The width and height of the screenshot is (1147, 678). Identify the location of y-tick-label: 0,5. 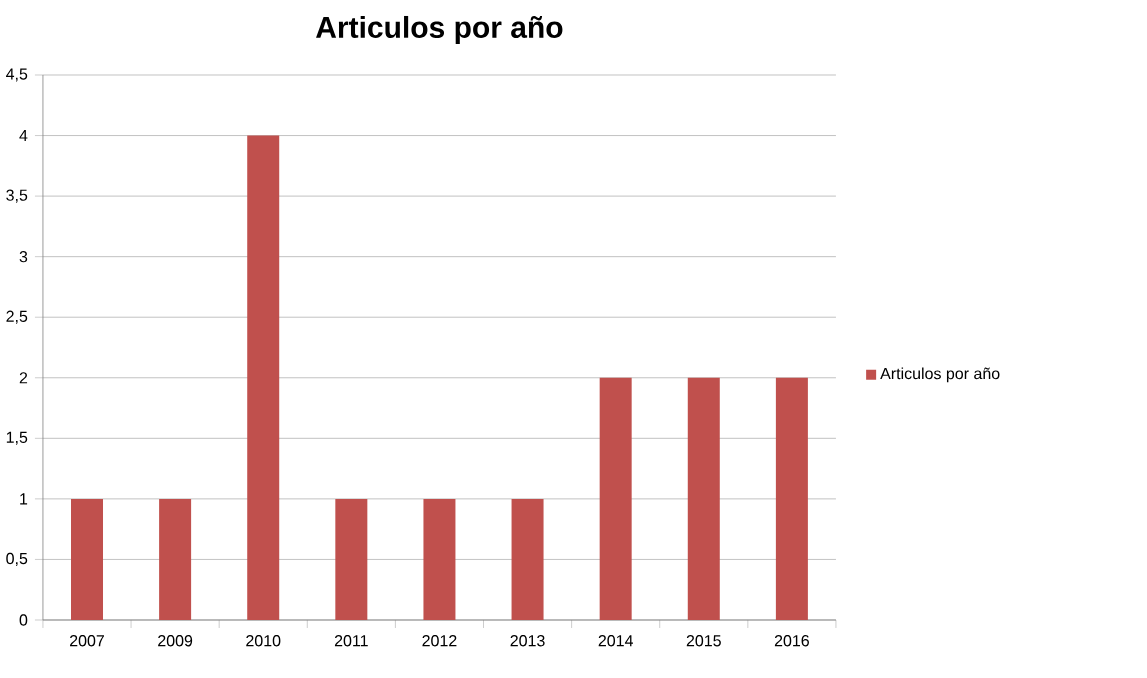
(17, 559).